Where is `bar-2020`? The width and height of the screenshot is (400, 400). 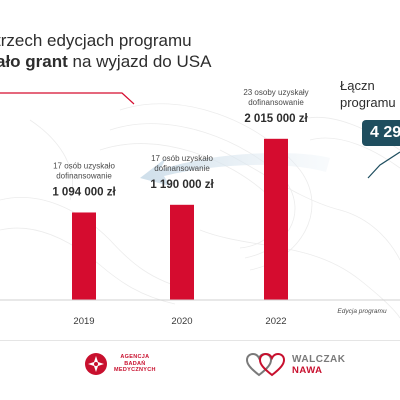
bar-2020 is located at coordinates (182, 252).